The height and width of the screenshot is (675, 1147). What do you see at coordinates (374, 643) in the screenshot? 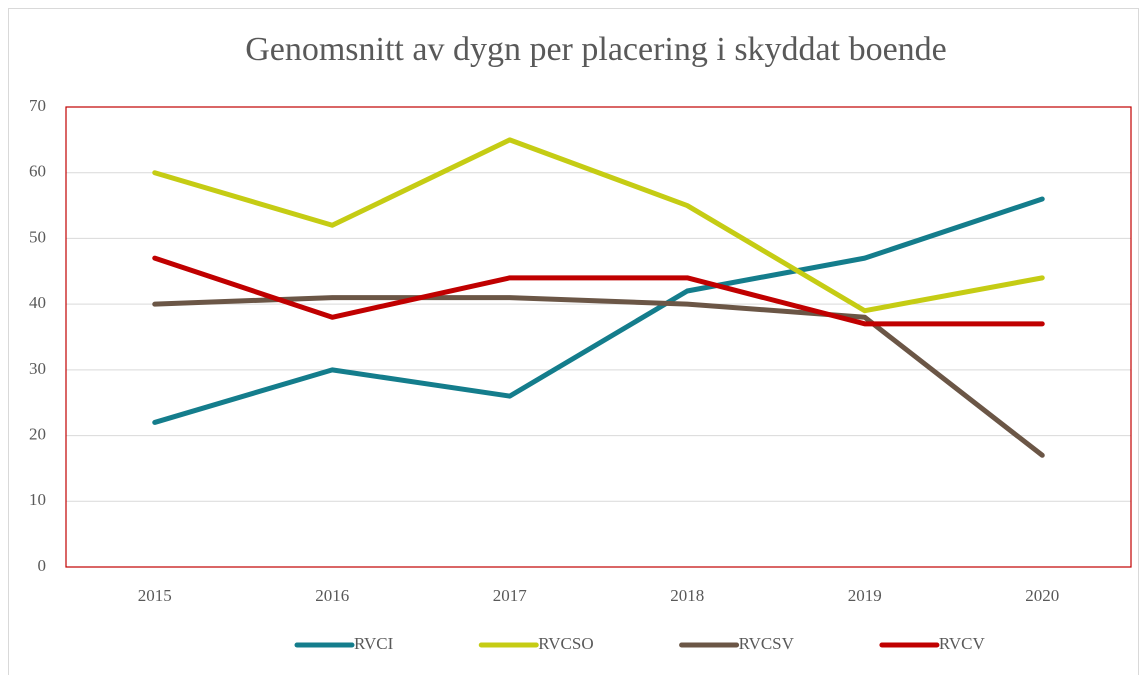
I see `legend-label: RVCI` at bounding box center [374, 643].